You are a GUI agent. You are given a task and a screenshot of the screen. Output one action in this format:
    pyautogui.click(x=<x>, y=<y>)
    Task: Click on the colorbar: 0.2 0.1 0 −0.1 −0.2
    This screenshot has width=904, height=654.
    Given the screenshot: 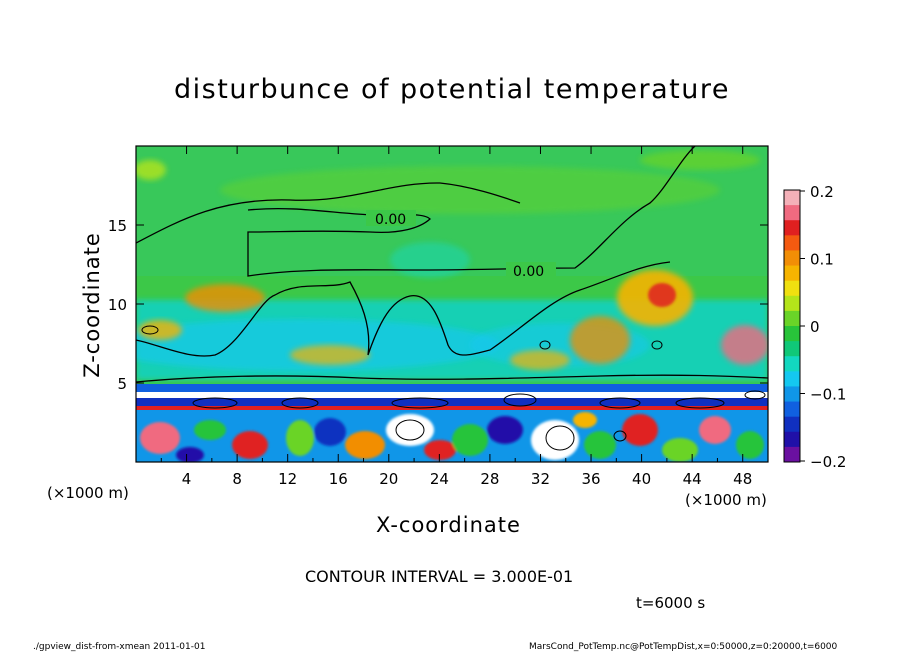 What is the action you would take?
    pyautogui.click(x=814, y=327)
    